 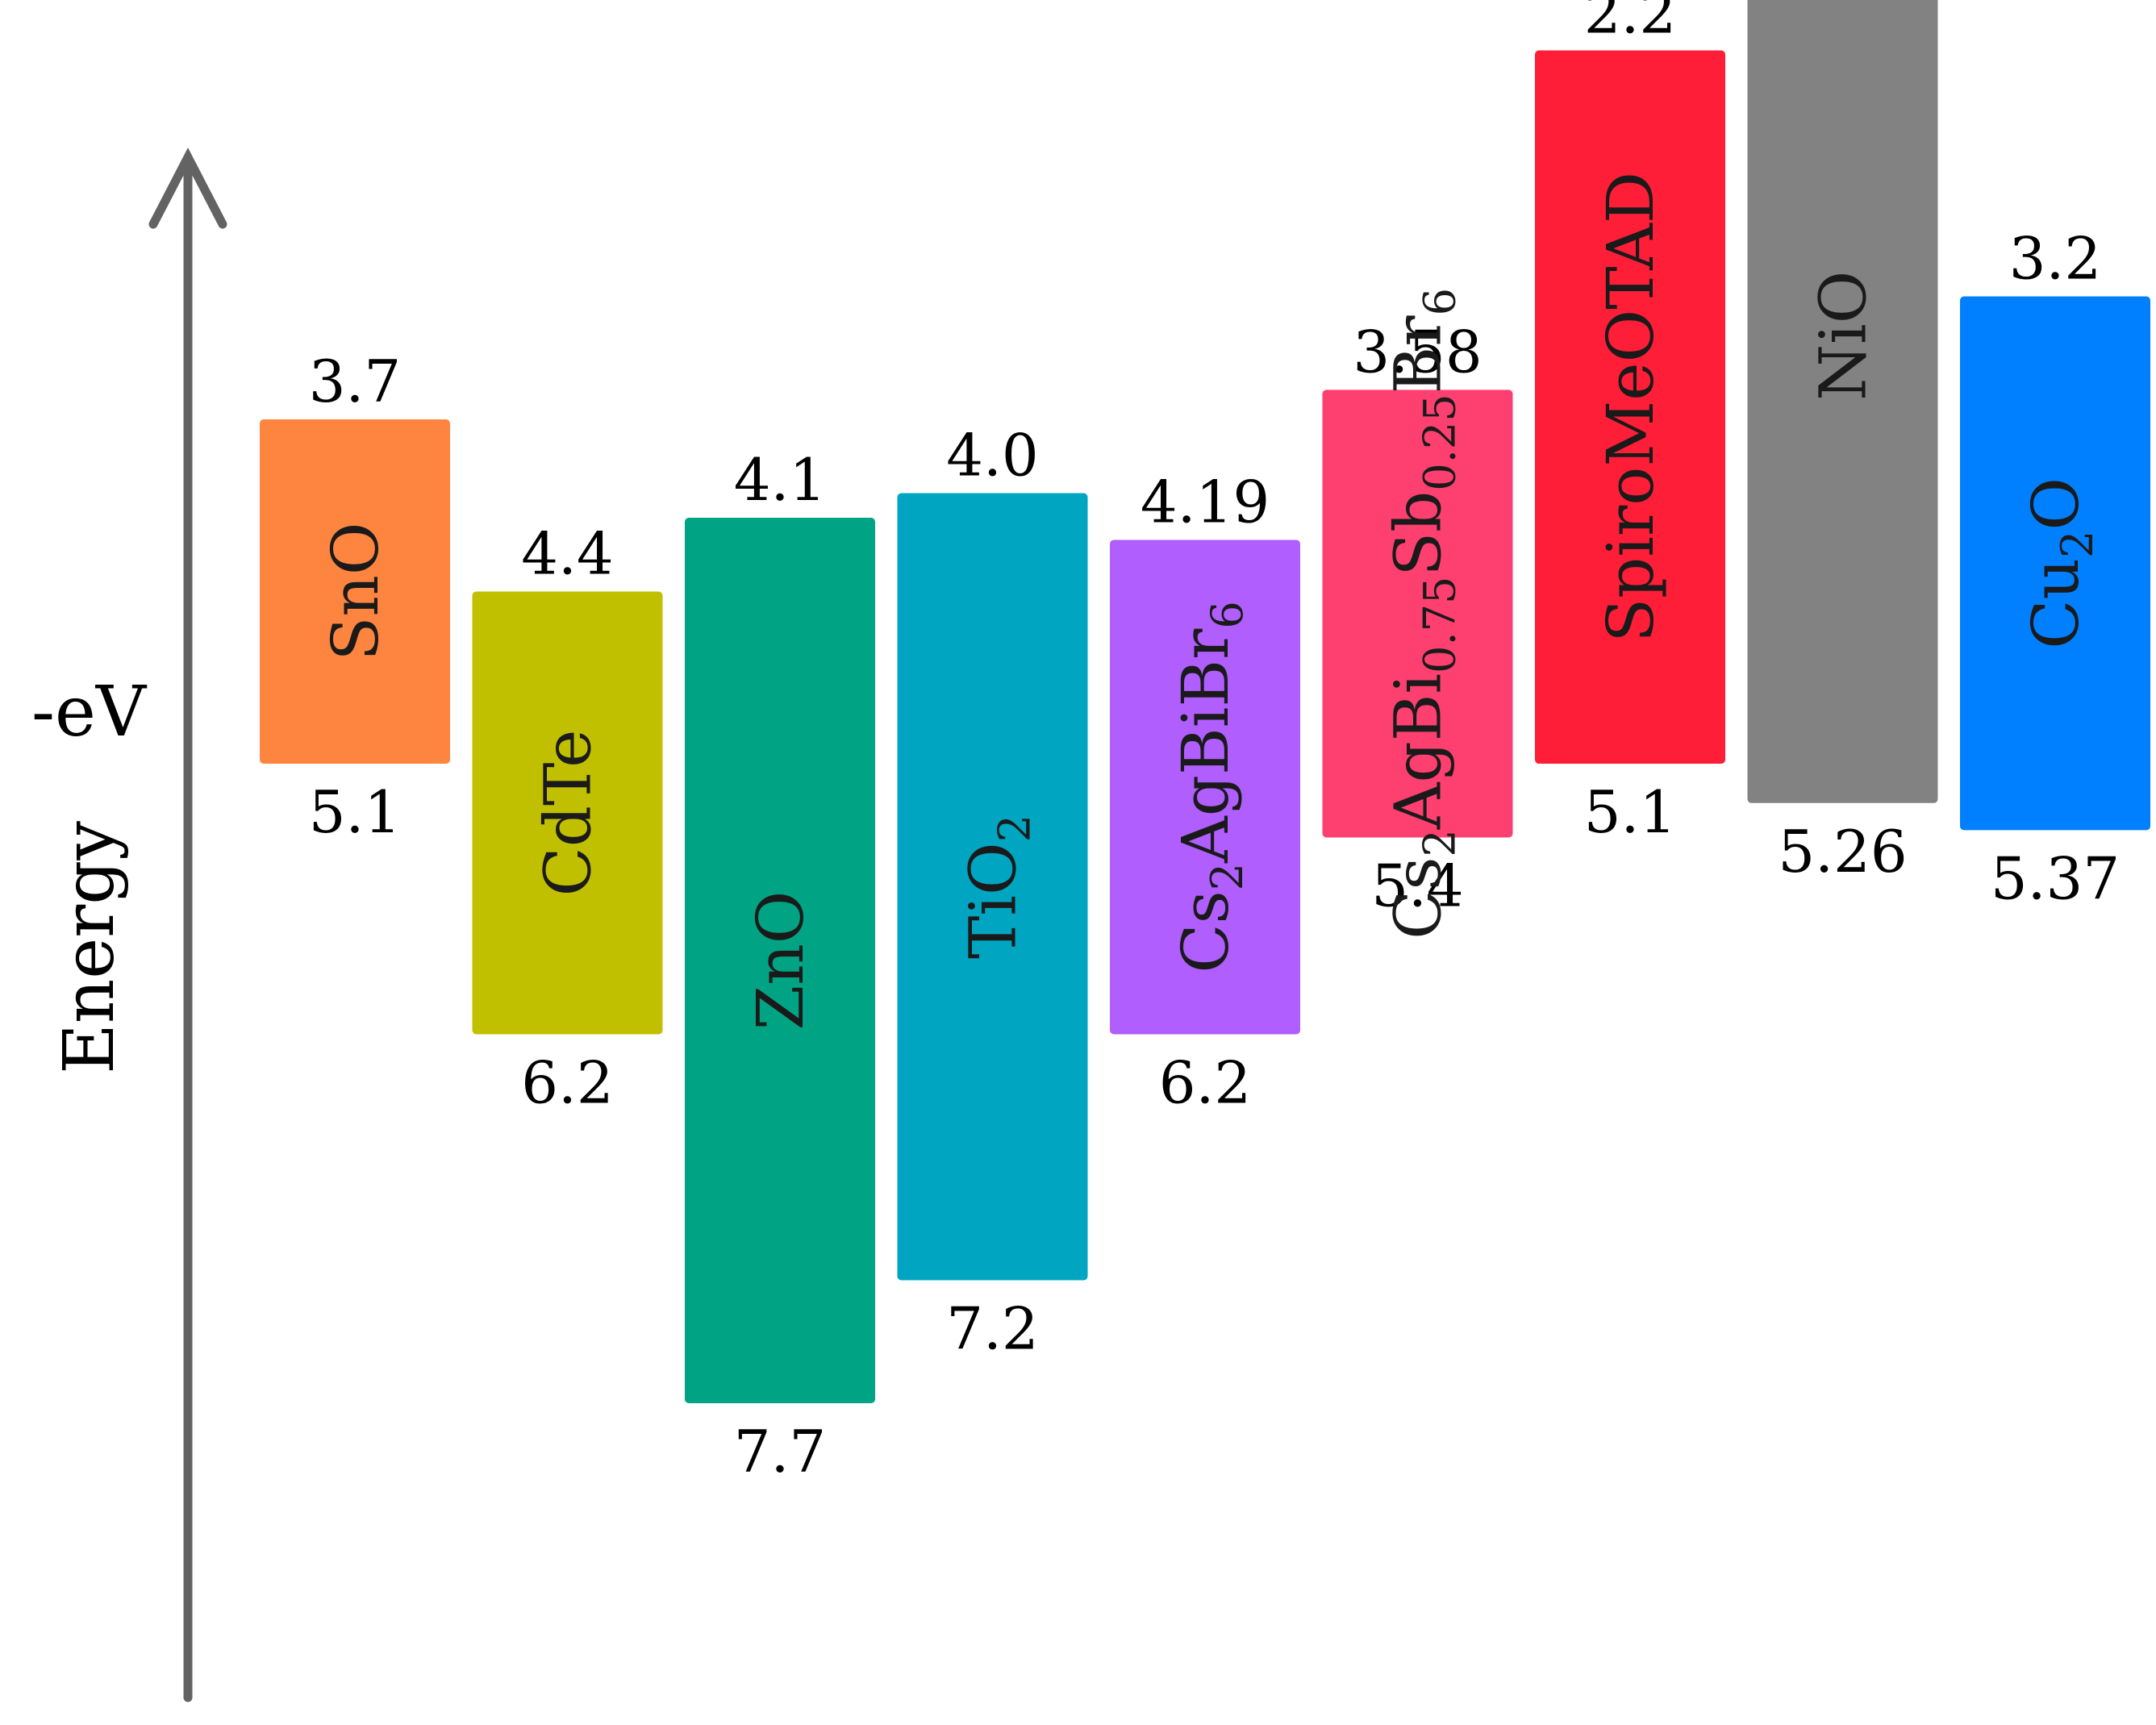 What do you see at coordinates (2055, 878) in the screenshot?
I see `bottom-value-cu2o: 5.37` at bounding box center [2055, 878].